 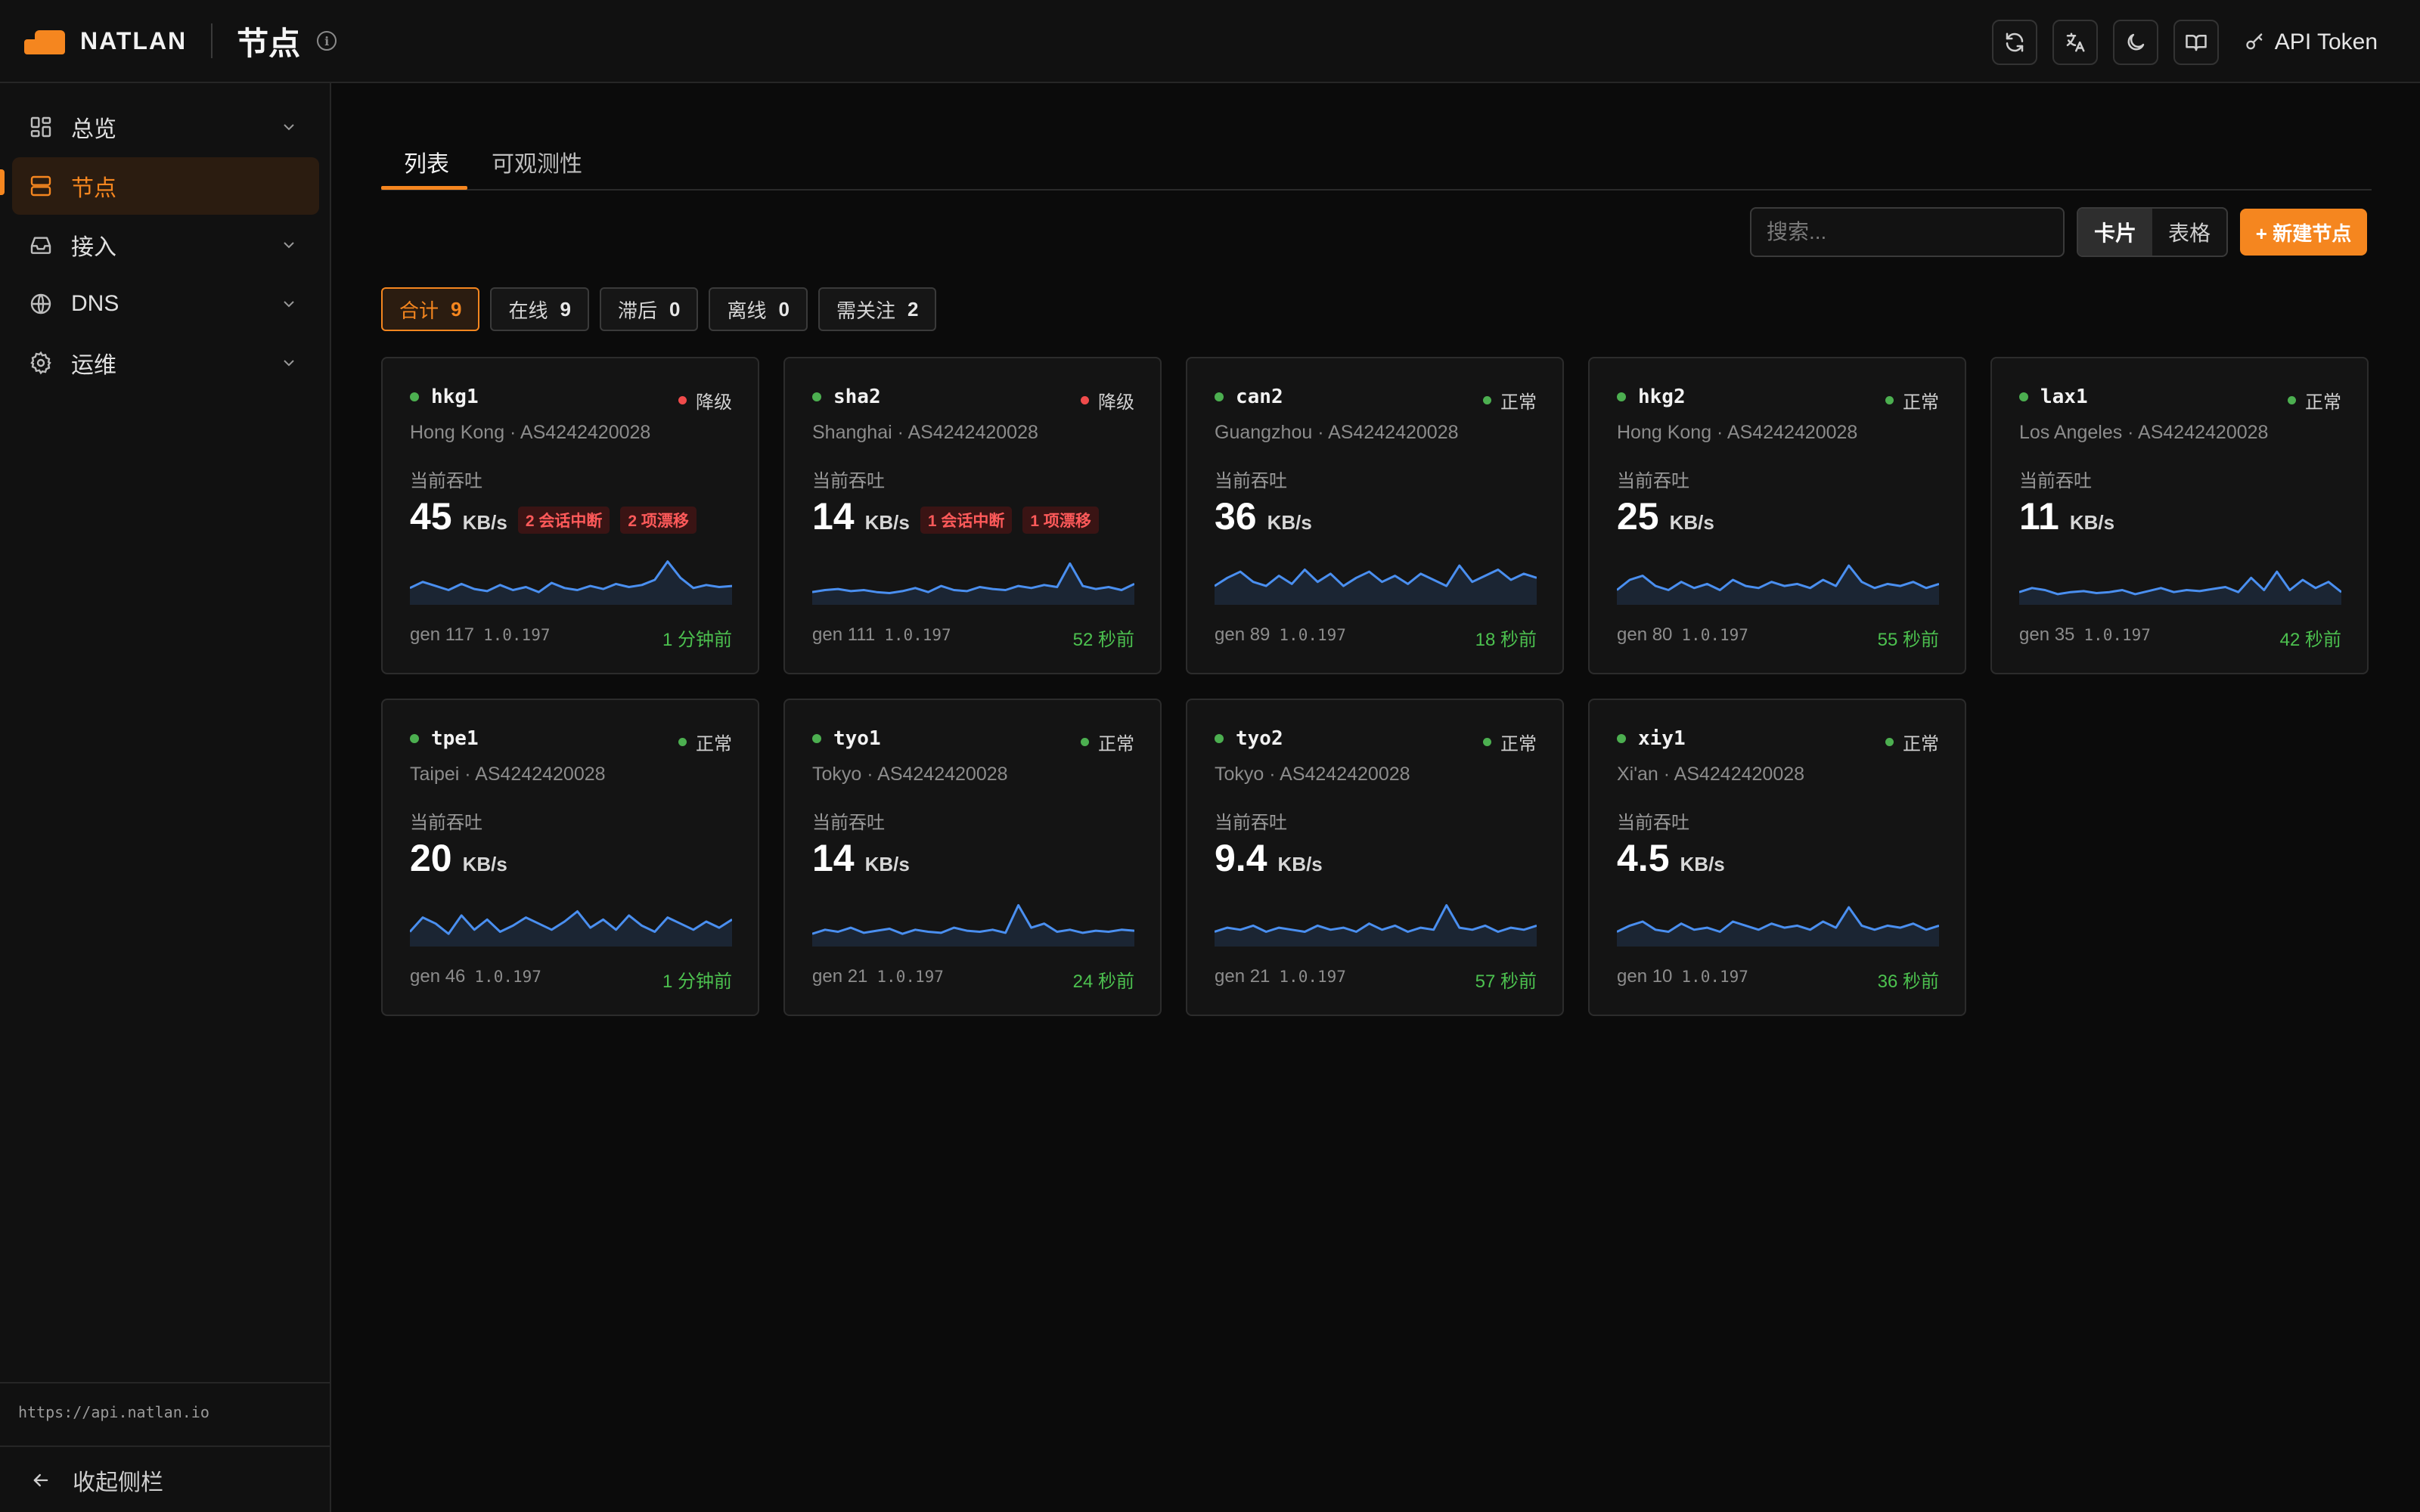 What do you see at coordinates (1506, 640) in the screenshot?
I see `last-seen: 18 秒前` at bounding box center [1506, 640].